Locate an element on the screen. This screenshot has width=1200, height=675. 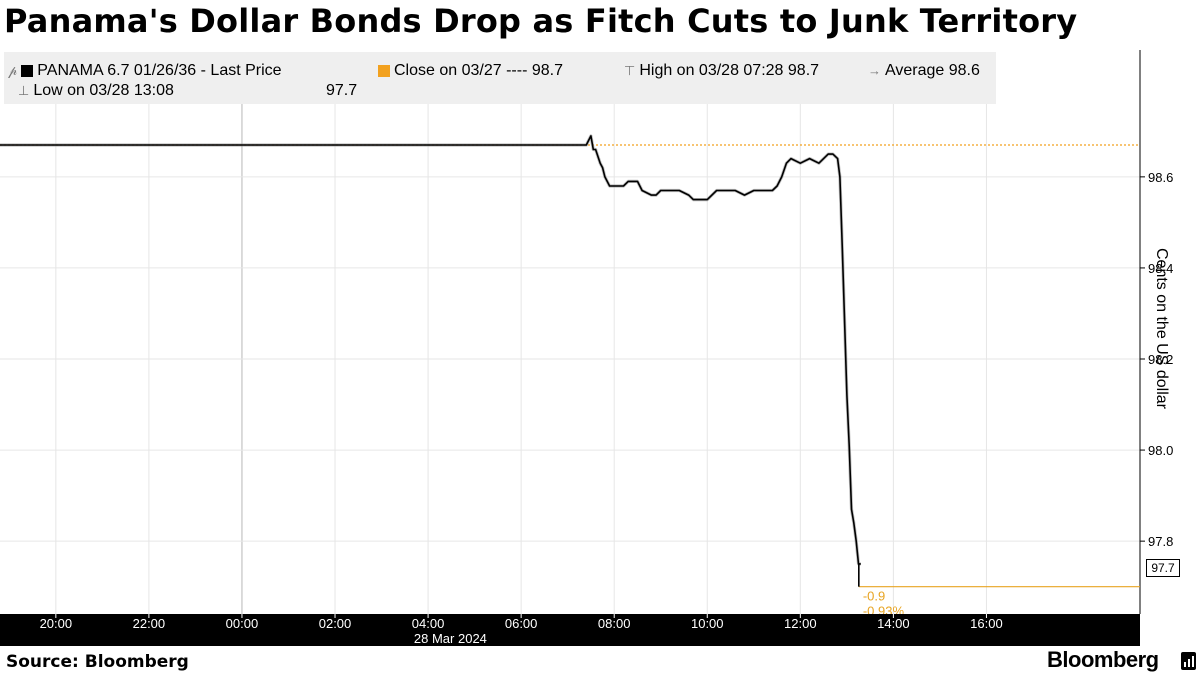
x-tick-label: 06:00 is located at coordinates (521, 623).